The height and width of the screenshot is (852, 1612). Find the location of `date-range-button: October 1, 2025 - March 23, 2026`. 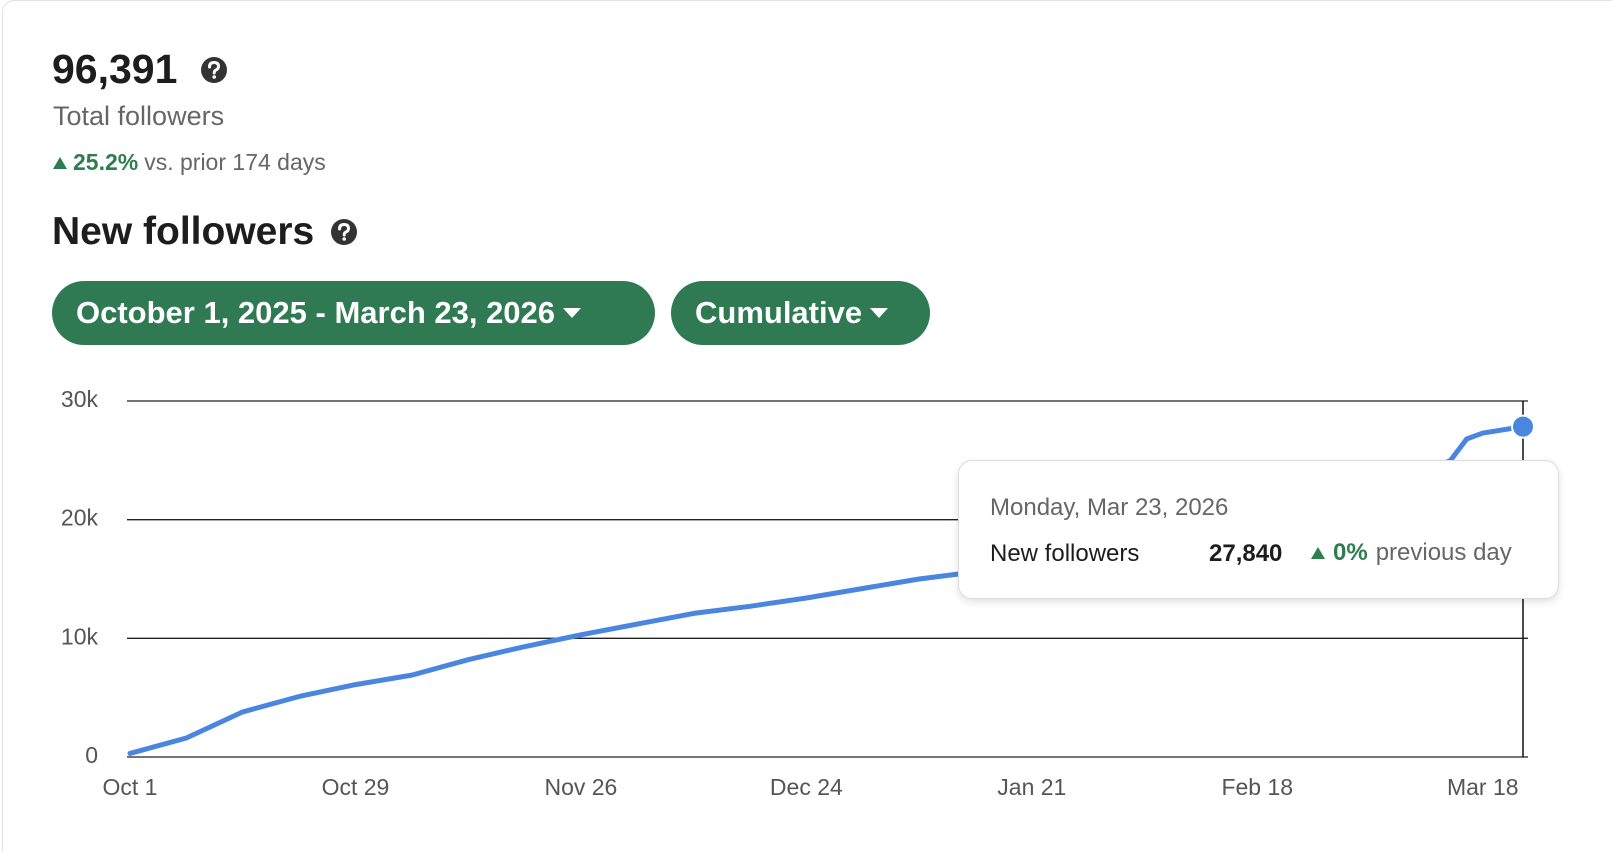

date-range-button: October 1, 2025 - March 23, 2026 is located at coordinates (353, 313).